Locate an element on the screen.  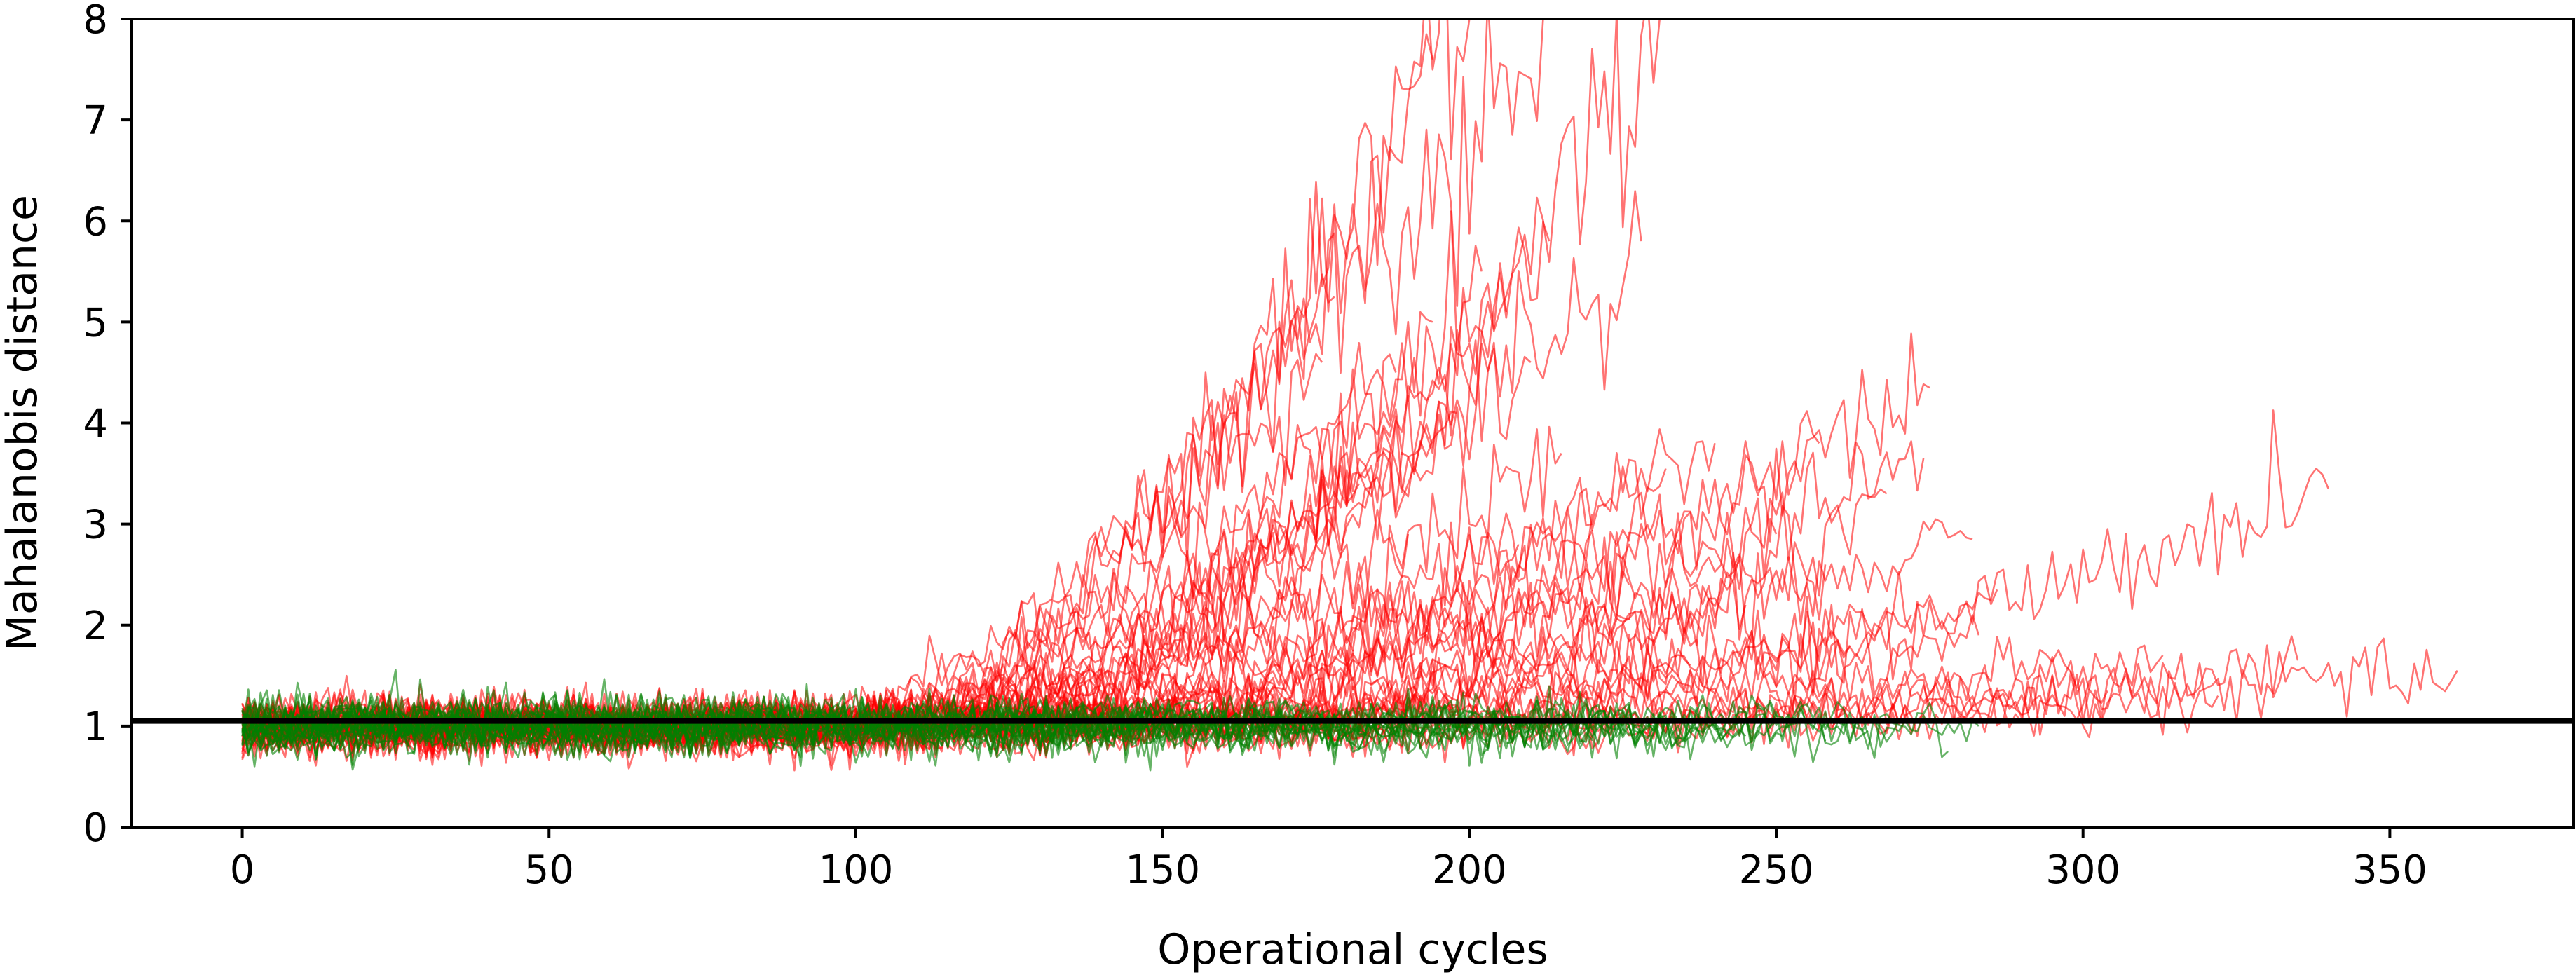
y-tick-label: 4 is located at coordinates (95, 424).